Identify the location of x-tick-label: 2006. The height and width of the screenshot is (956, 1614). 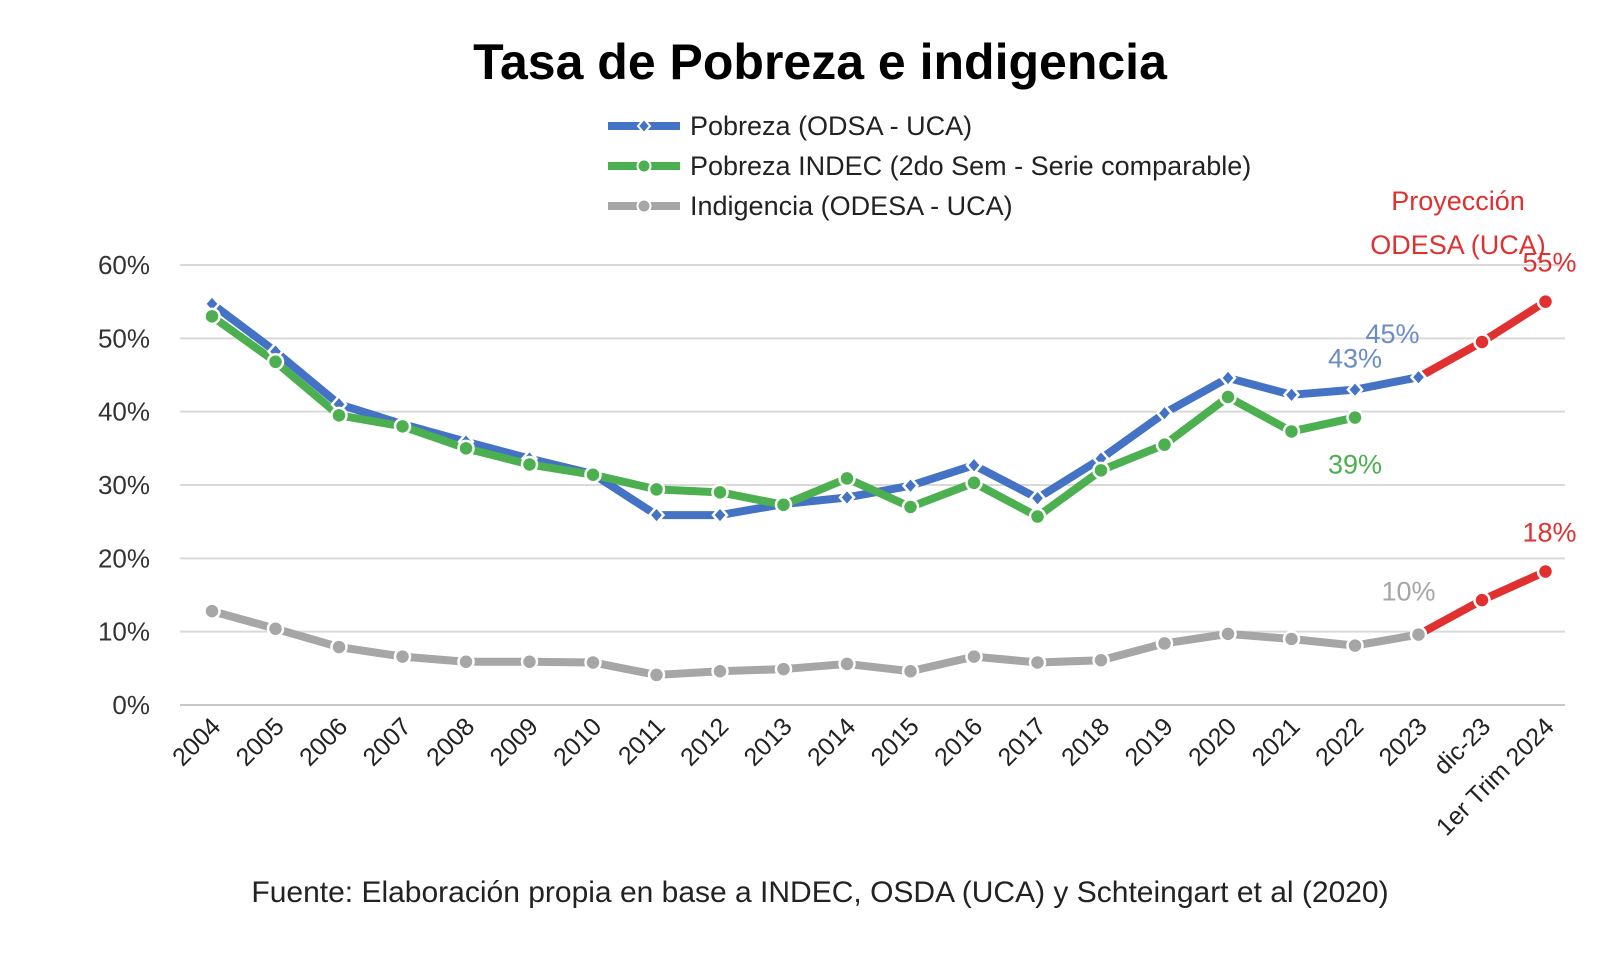
(323, 741).